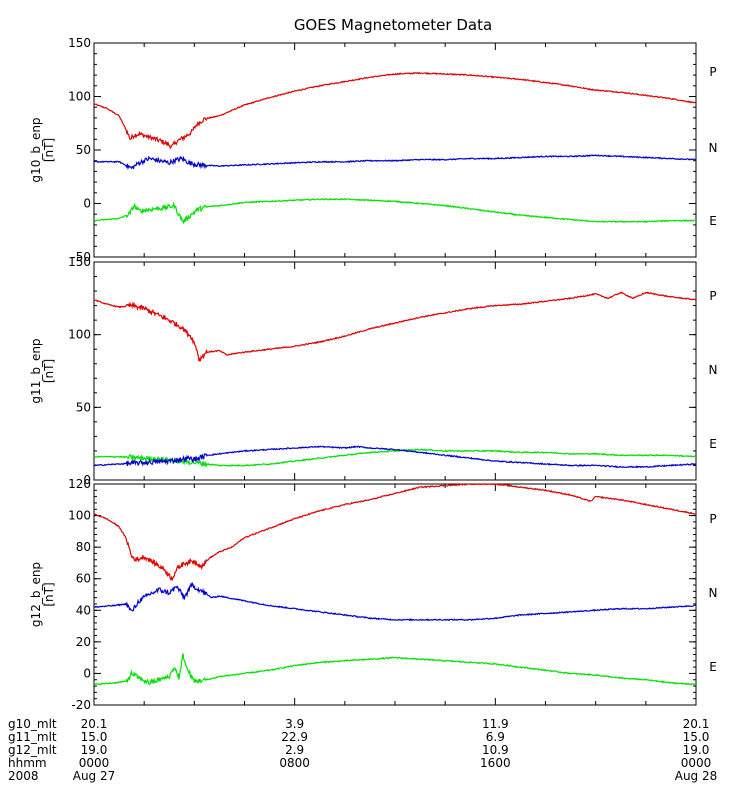 The image size is (750, 800). I want to click on y-tick-label: 80, so click(83, 547).